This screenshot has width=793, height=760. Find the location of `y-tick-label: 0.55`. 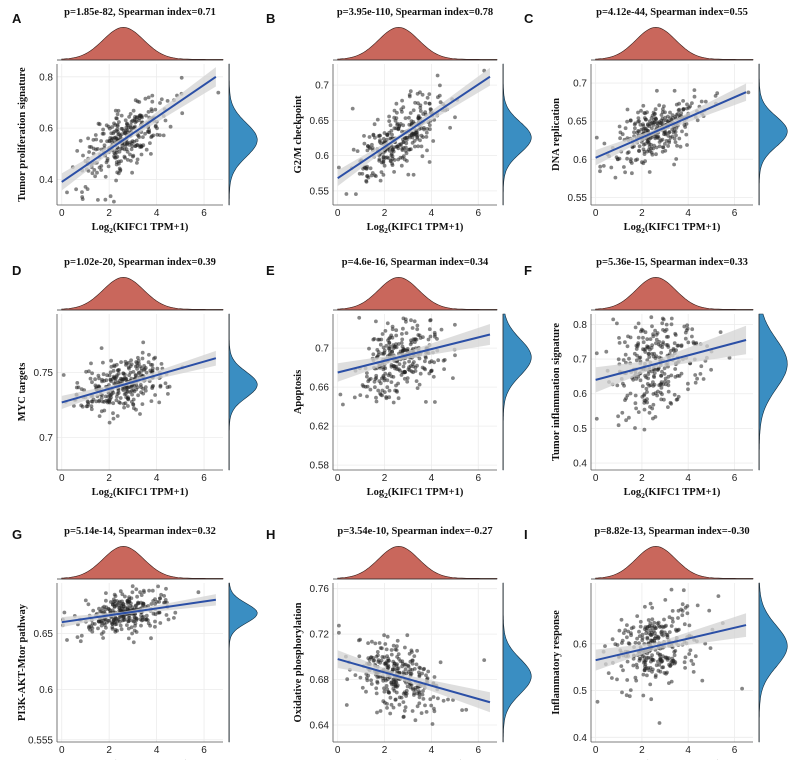

y-tick-label: 0.55 is located at coordinates (320, 191).